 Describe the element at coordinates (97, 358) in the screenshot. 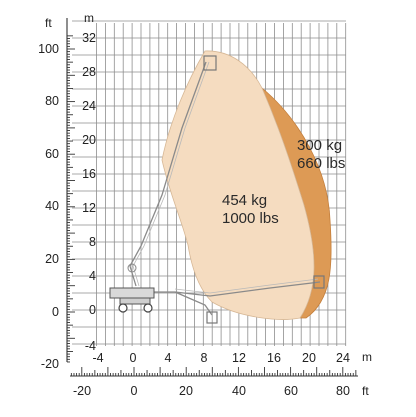

I see `x-m-tick-label: -4` at that location.